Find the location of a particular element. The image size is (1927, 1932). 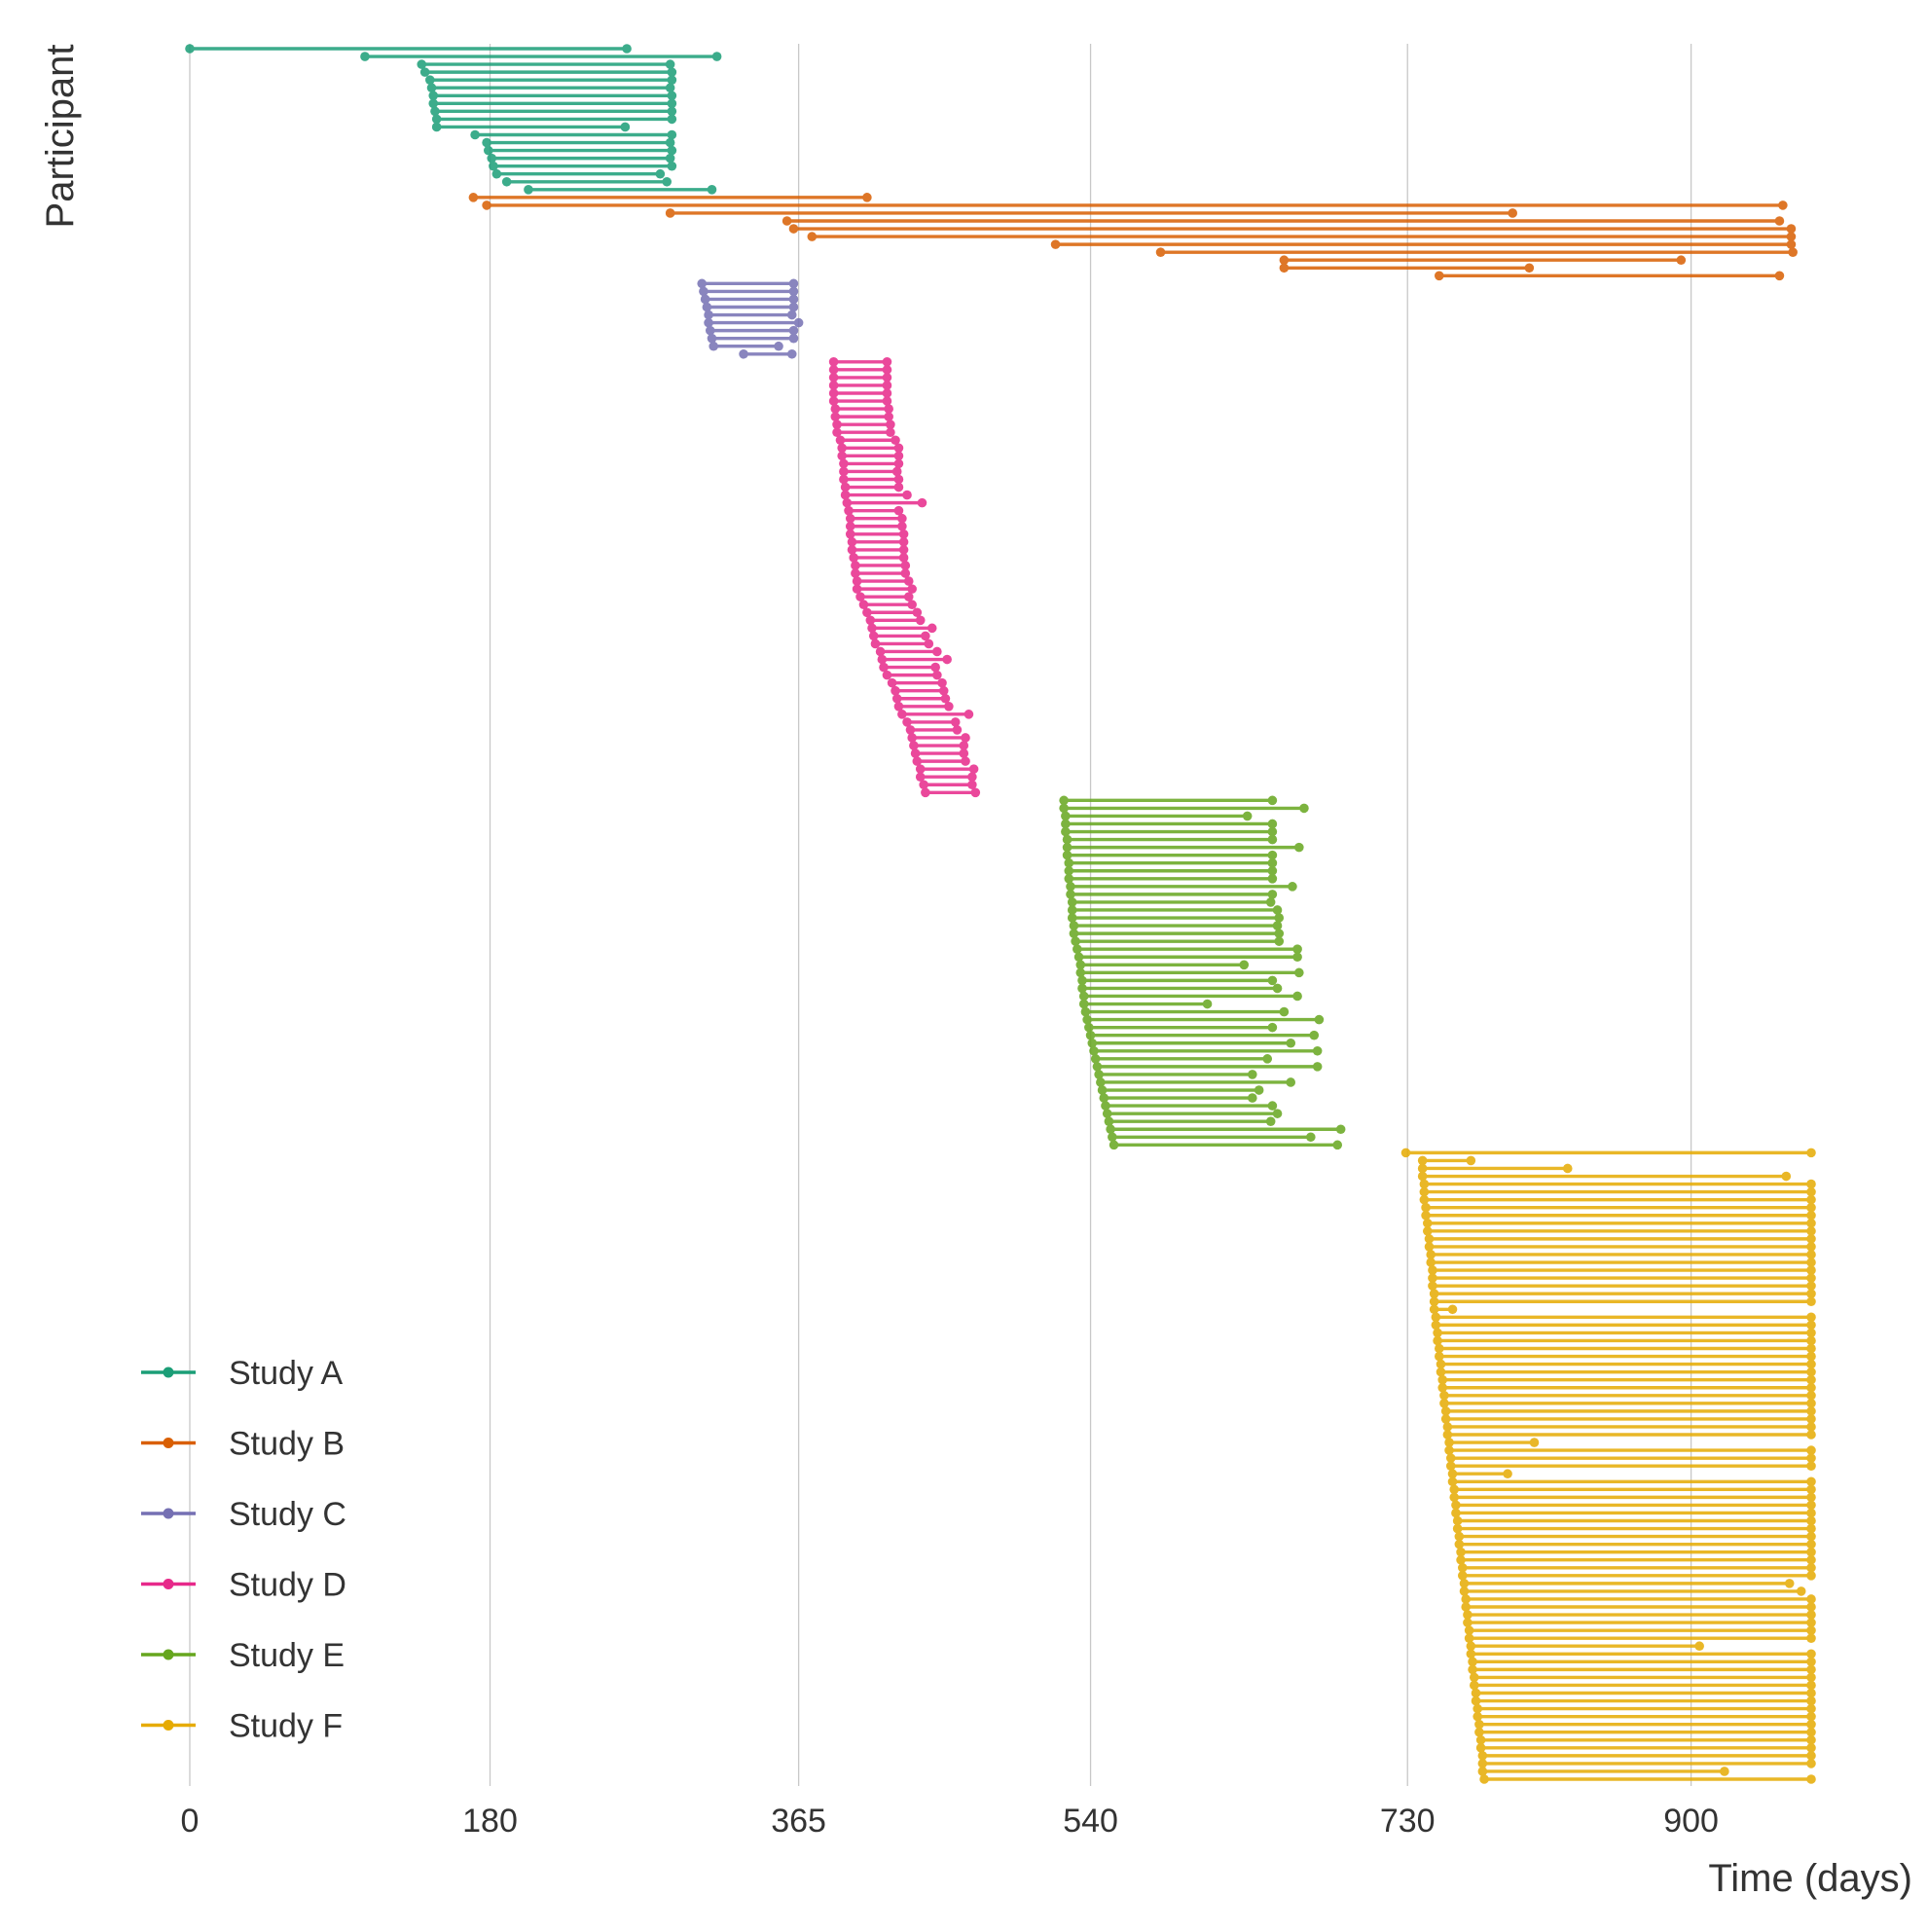

legend-label: Study C is located at coordinates (287, 1514).